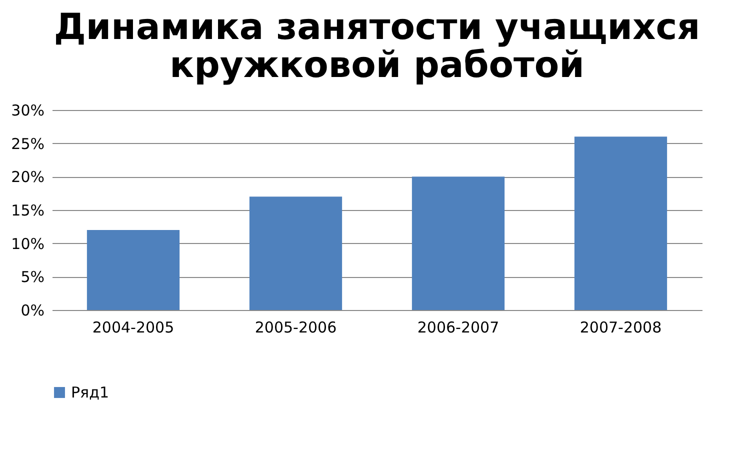  Describe the element at coordinates (90, 393) in the screenshot. I see `legend-label: Ряд1` at that location.